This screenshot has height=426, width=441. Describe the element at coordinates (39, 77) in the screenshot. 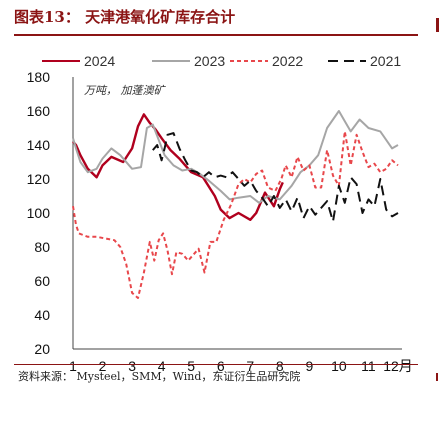

I see `y-tick-label: 180` at that location.